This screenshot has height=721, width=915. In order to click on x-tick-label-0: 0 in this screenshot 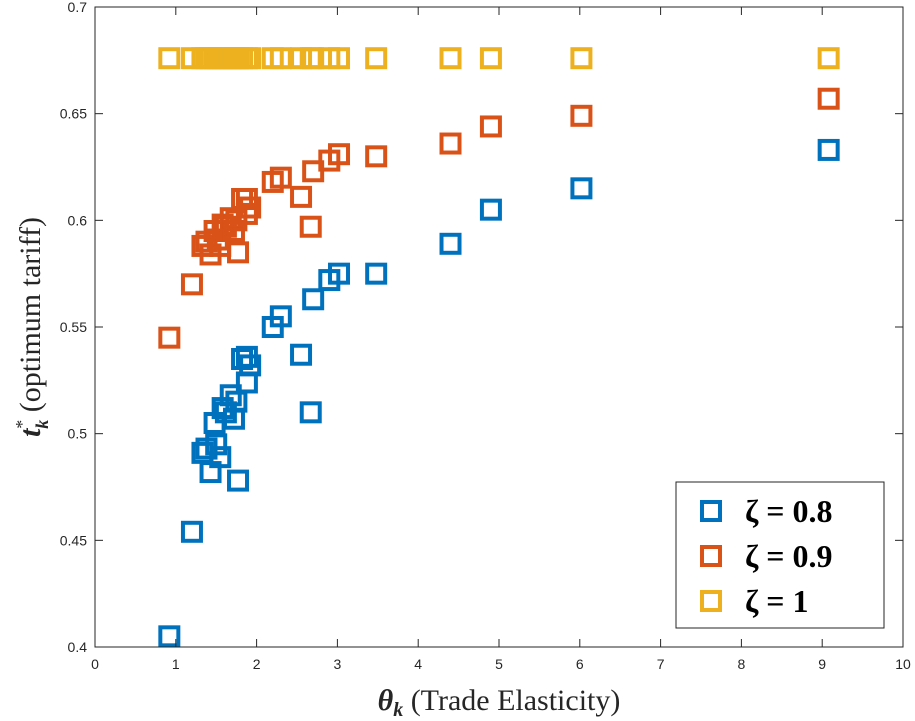, I will do `click(95, 664)`.